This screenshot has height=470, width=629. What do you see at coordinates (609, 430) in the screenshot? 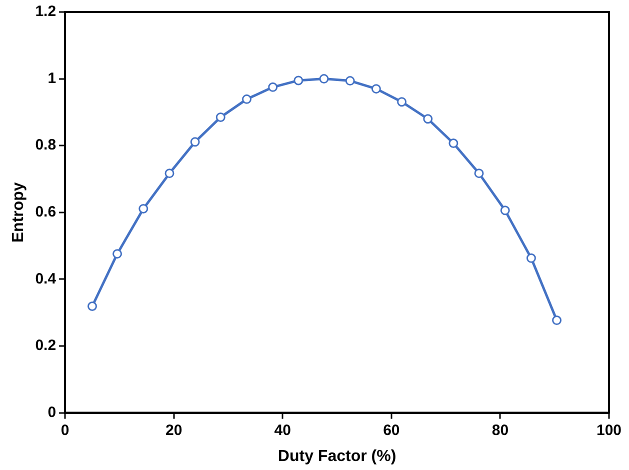
I see `x-tick-label: 100` at bounding box center [609, 430].